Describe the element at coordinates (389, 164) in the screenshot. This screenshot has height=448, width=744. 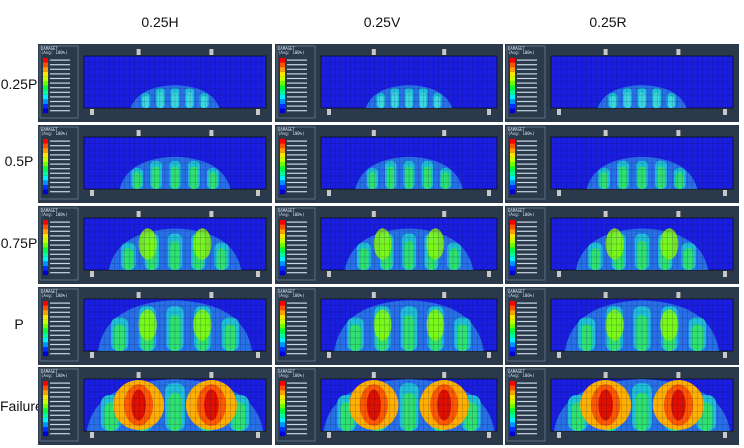
I see `contour-panel: DAMAGET (Avg: 100%)` at that location.